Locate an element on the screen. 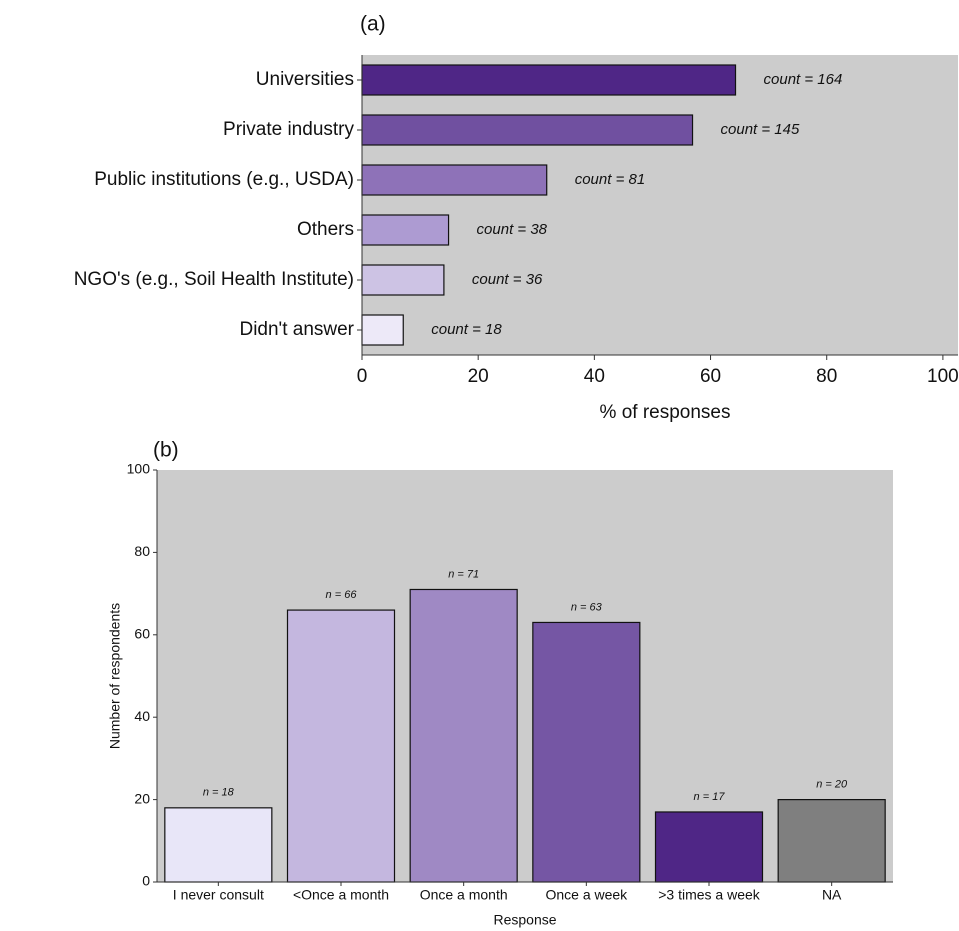 The image size is (959, 931). x-tick-label: Once a week is located at coordinates (586, 895).